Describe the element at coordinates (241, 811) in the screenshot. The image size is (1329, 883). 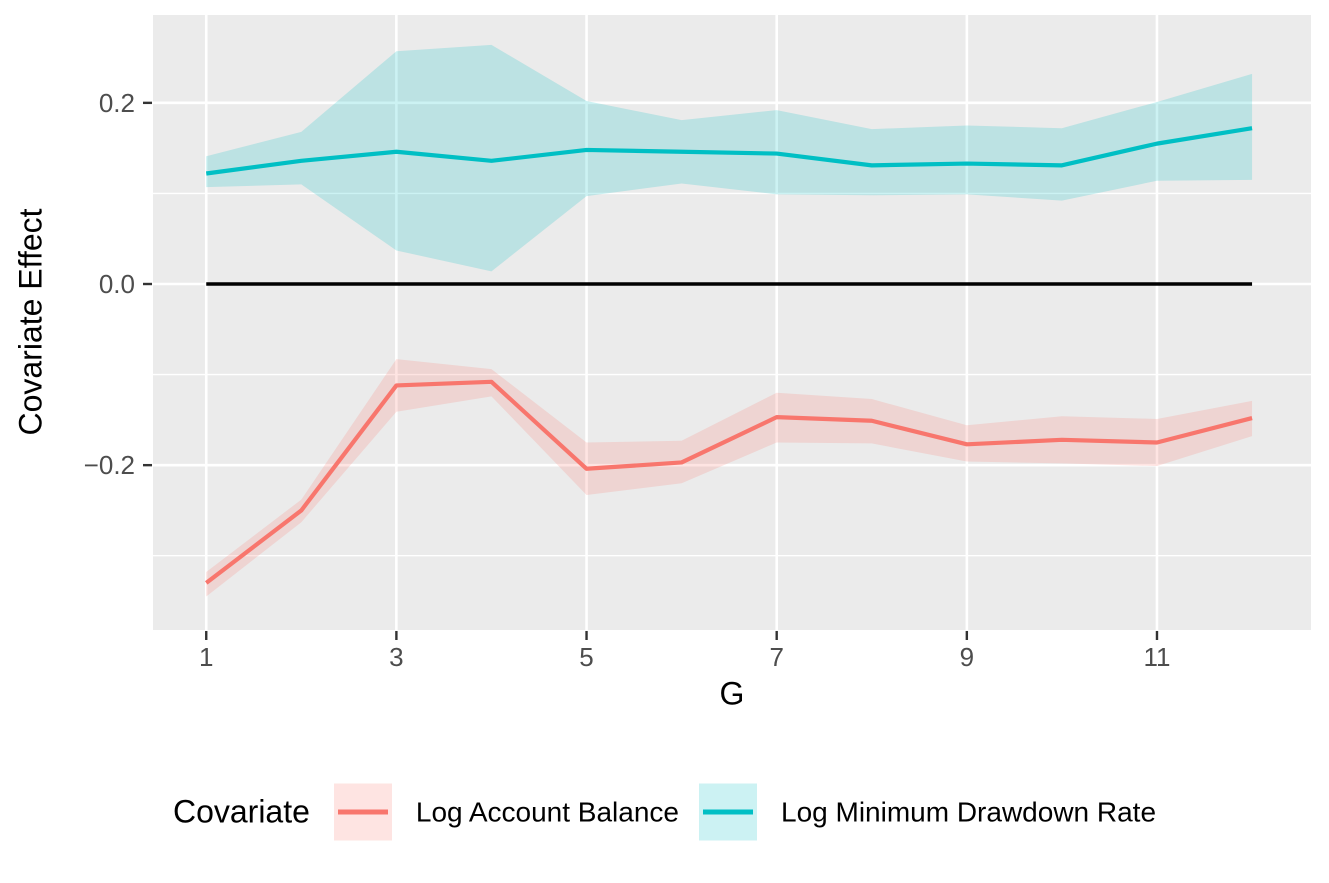
I see `legend-title: Covariate` at that location.